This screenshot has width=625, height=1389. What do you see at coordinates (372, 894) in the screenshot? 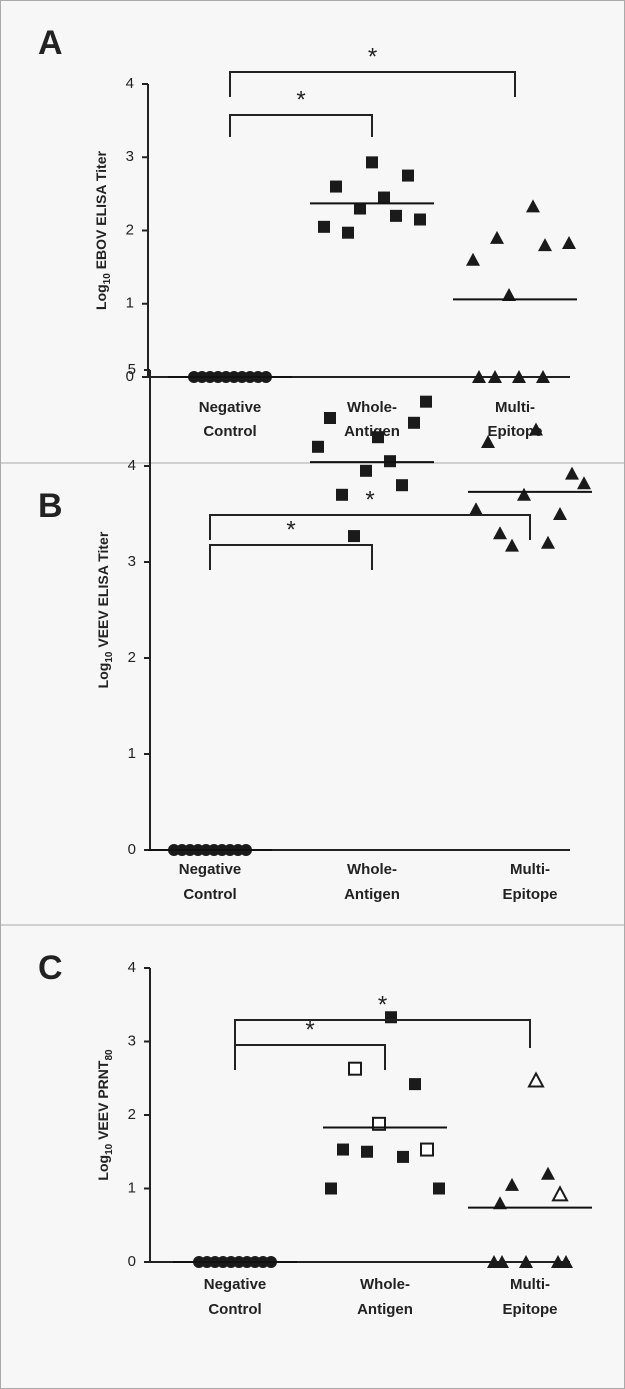
I see `x-tick-label: Antigen` at bounding box center [372, 894].